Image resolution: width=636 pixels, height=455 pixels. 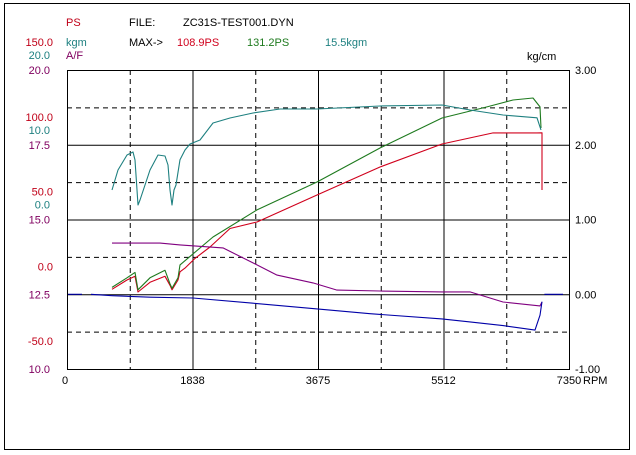 What do you see at coordinates (541, 57) in the screenshot?
I see `boost-unit-label: kg/cm` at bounding box center [541, 57].